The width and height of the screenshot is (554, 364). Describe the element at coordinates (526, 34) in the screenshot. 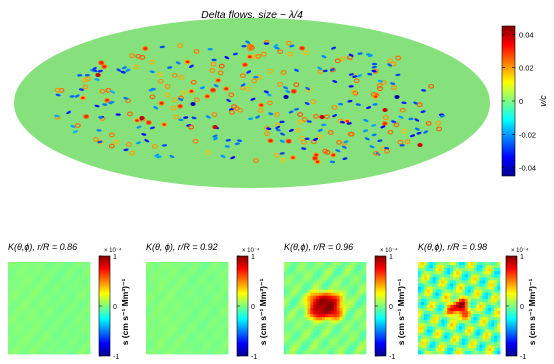

I see `map-colorbar-tick-label: 0.04` at that location.